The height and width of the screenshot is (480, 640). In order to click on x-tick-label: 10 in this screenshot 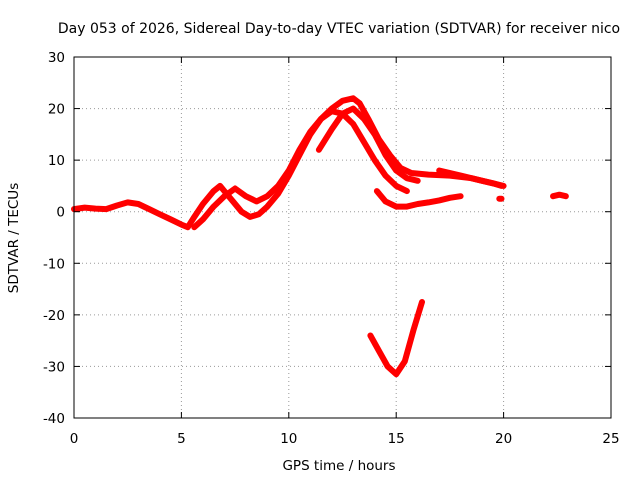, I will do `click(288, 439)`.